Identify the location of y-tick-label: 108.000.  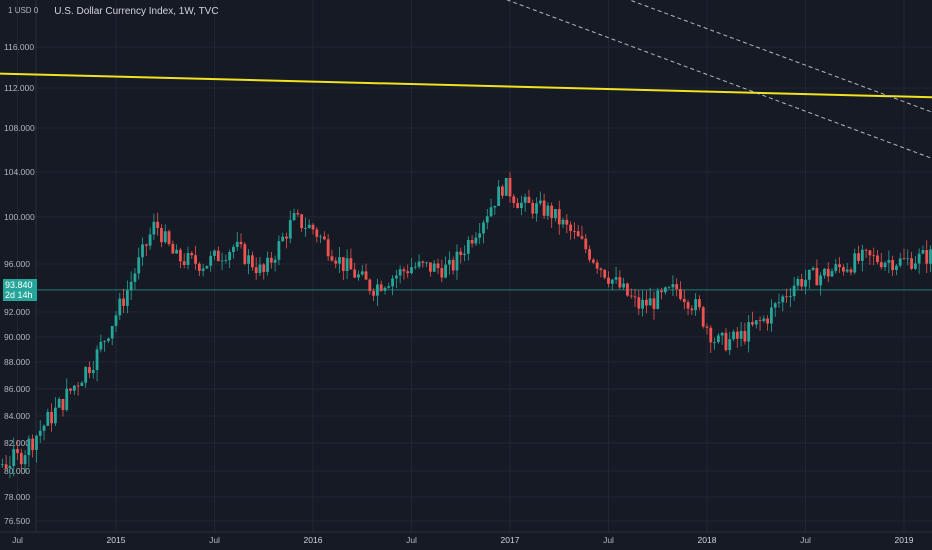
(19, 128).